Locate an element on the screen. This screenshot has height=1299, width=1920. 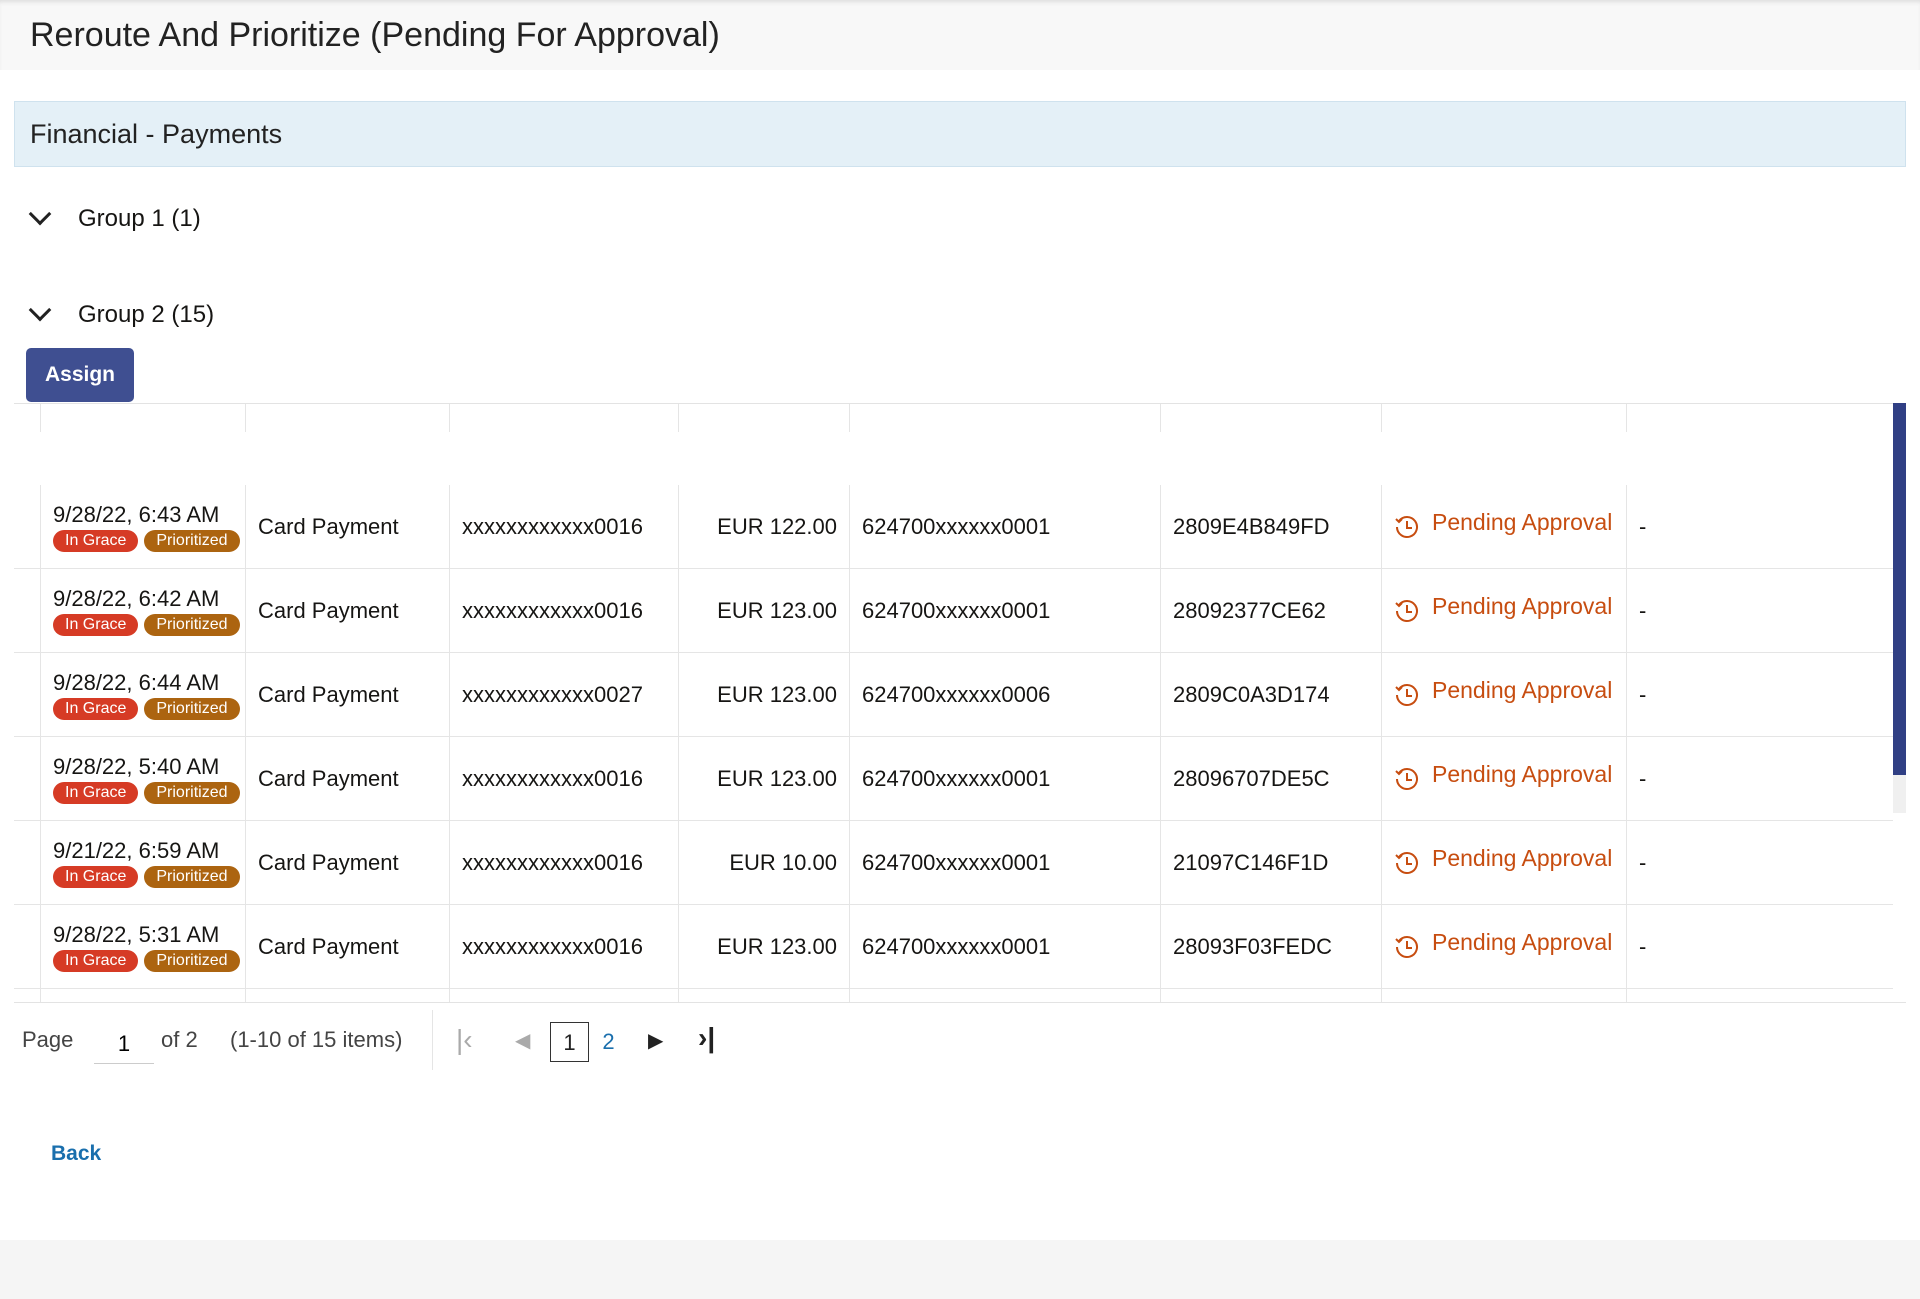
back-link: Back is located at coordinates (76, 1153).